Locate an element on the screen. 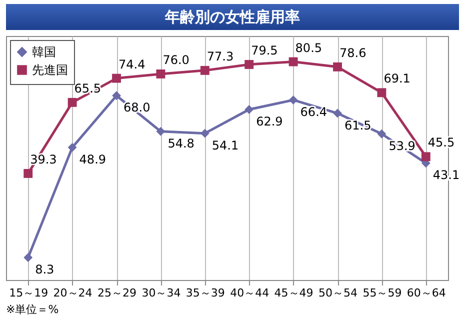 Image resolution: width=465 pixels, height=322 pixels. chart-title: 年齢別の女性雇用率 is located at coordinates (232, 17).